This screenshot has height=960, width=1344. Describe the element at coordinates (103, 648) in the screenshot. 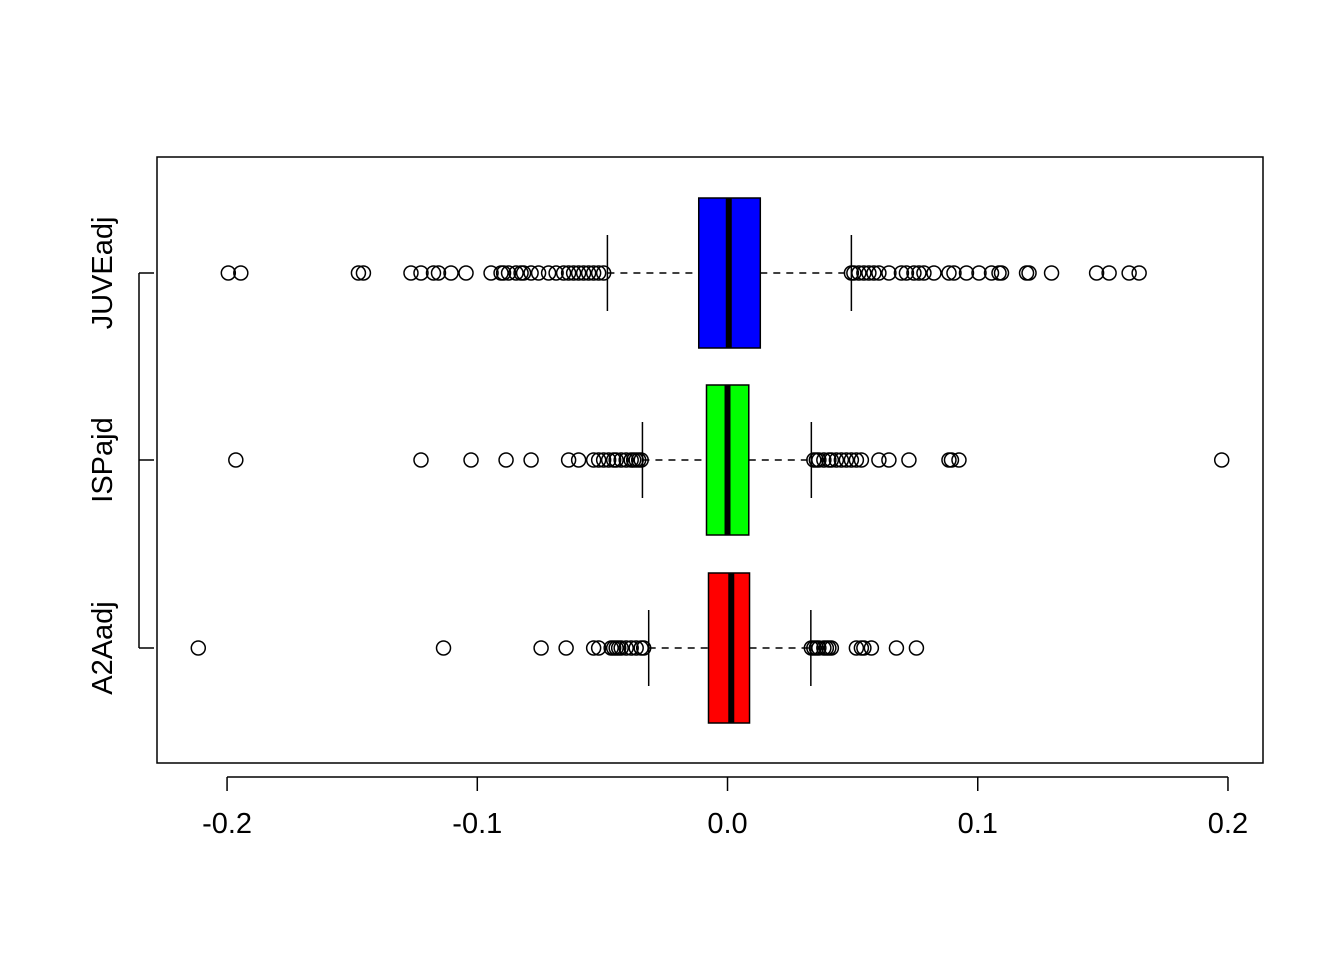

I see `y-tick-label: A2Aadj` at that location.